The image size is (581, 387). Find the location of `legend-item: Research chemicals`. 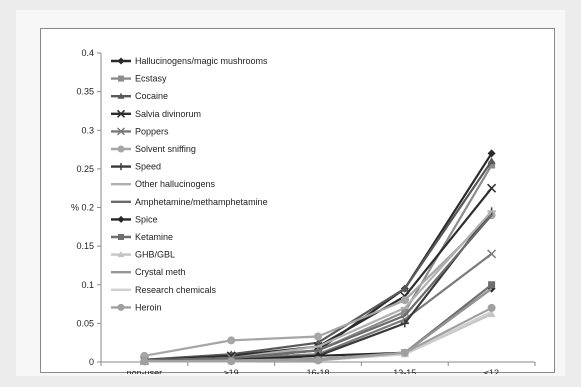

legend-item: Research chemicals is located at coordinates (164, 290).